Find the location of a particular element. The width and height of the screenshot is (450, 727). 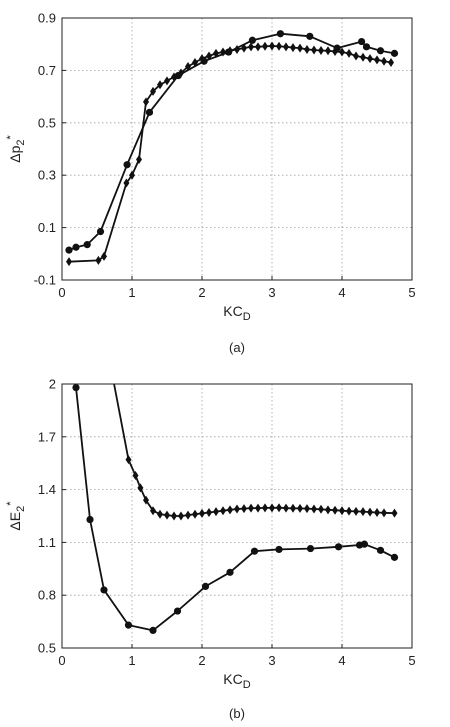

y-tick-label: 0.5 is located at coordinates (47, 122).